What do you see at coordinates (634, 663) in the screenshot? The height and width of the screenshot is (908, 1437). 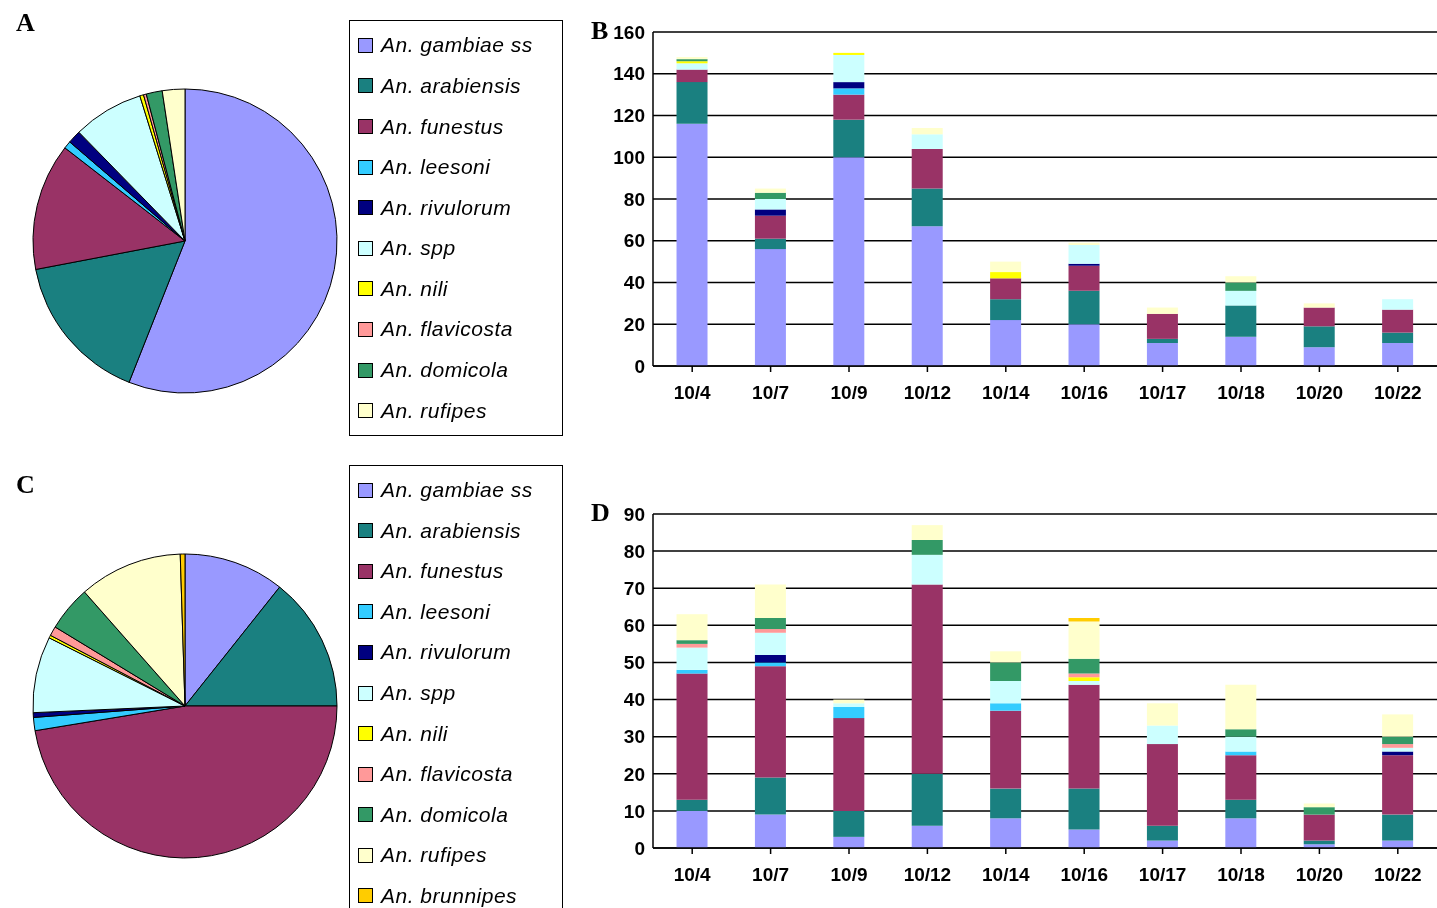 I see `y-tick-label: 50` at bounding box center [634, 663].